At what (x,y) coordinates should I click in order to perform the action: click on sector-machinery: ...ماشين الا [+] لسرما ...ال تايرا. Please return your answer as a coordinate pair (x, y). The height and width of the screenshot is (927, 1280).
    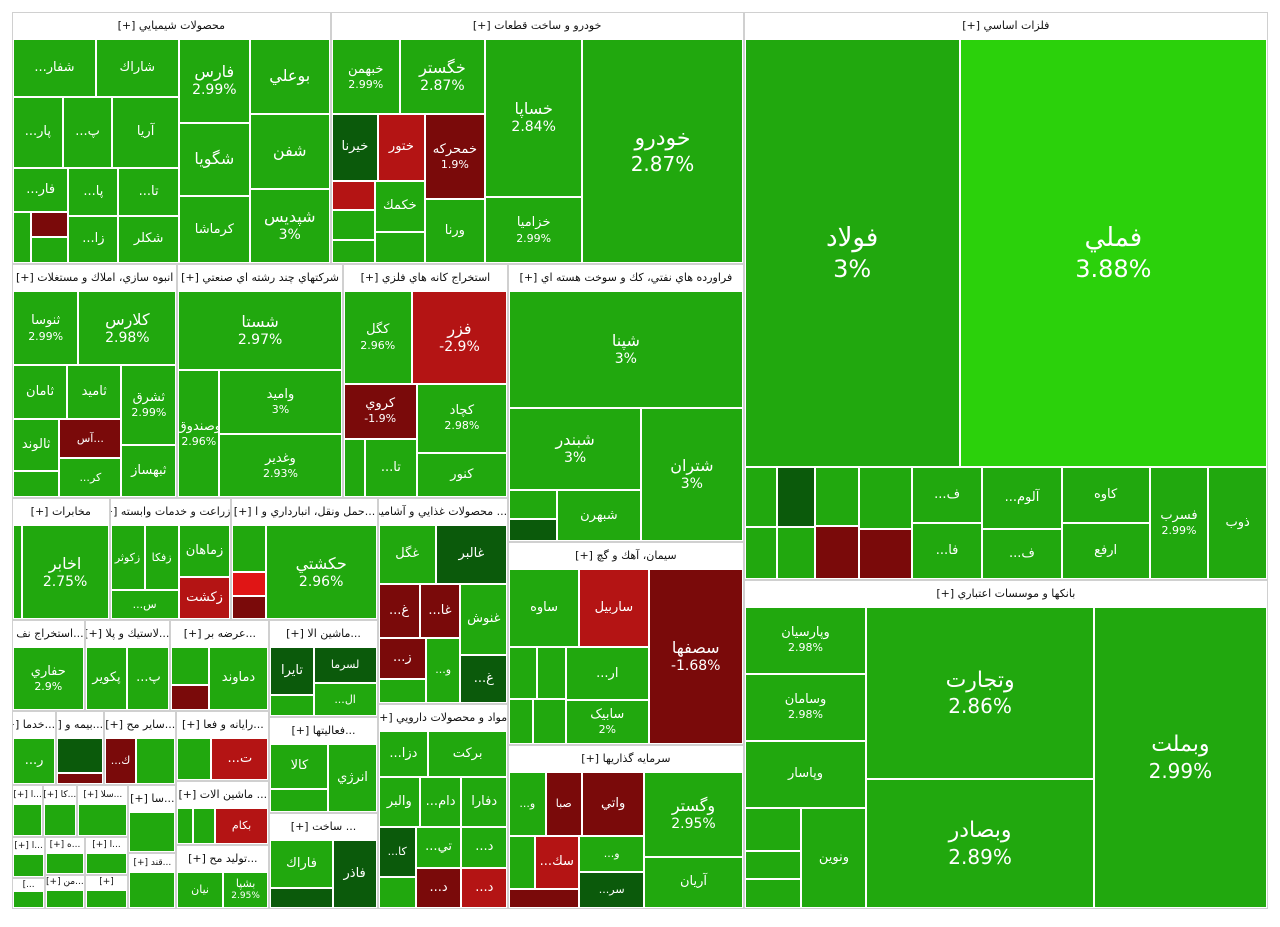
    Looking at the image, I should click on (323, 668).